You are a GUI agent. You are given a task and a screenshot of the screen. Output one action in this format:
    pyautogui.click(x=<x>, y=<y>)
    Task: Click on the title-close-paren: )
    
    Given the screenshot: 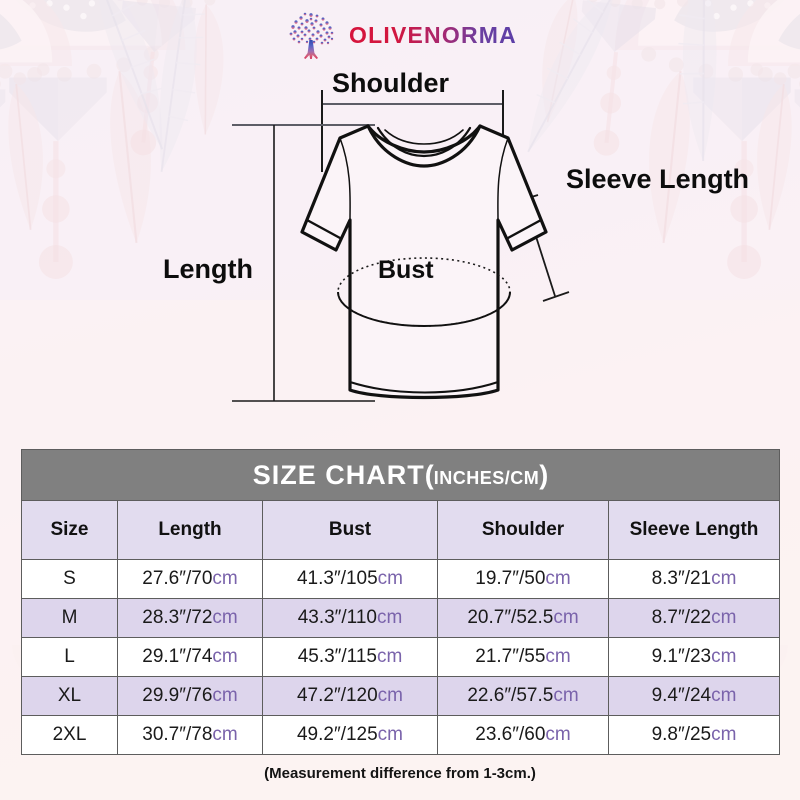 What is the action you would take?
    pyautogui.click(x=544, y=474)
    